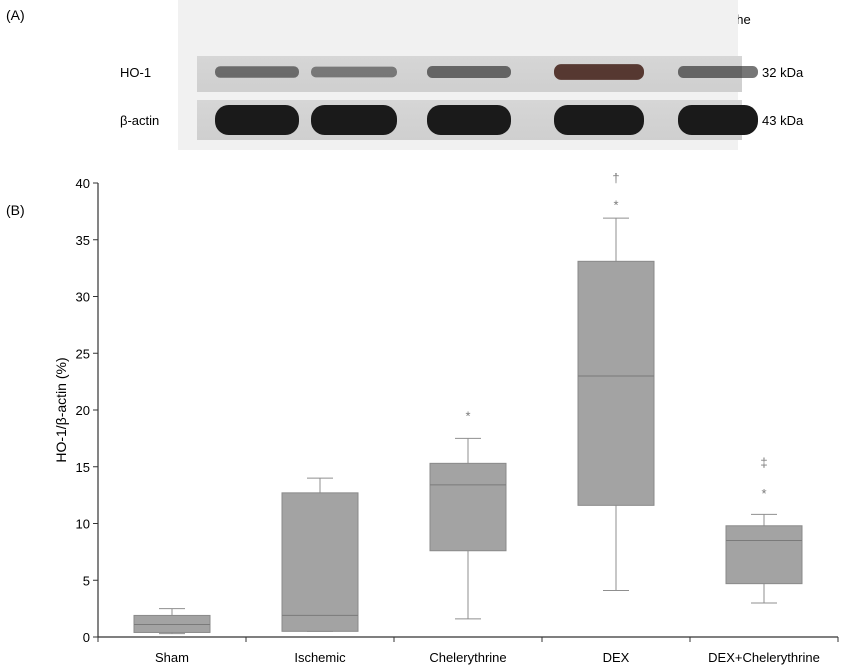  Describe the element at coordinates (86, 580) in the screenshot. I see `y-tick-label: 5` at that location.